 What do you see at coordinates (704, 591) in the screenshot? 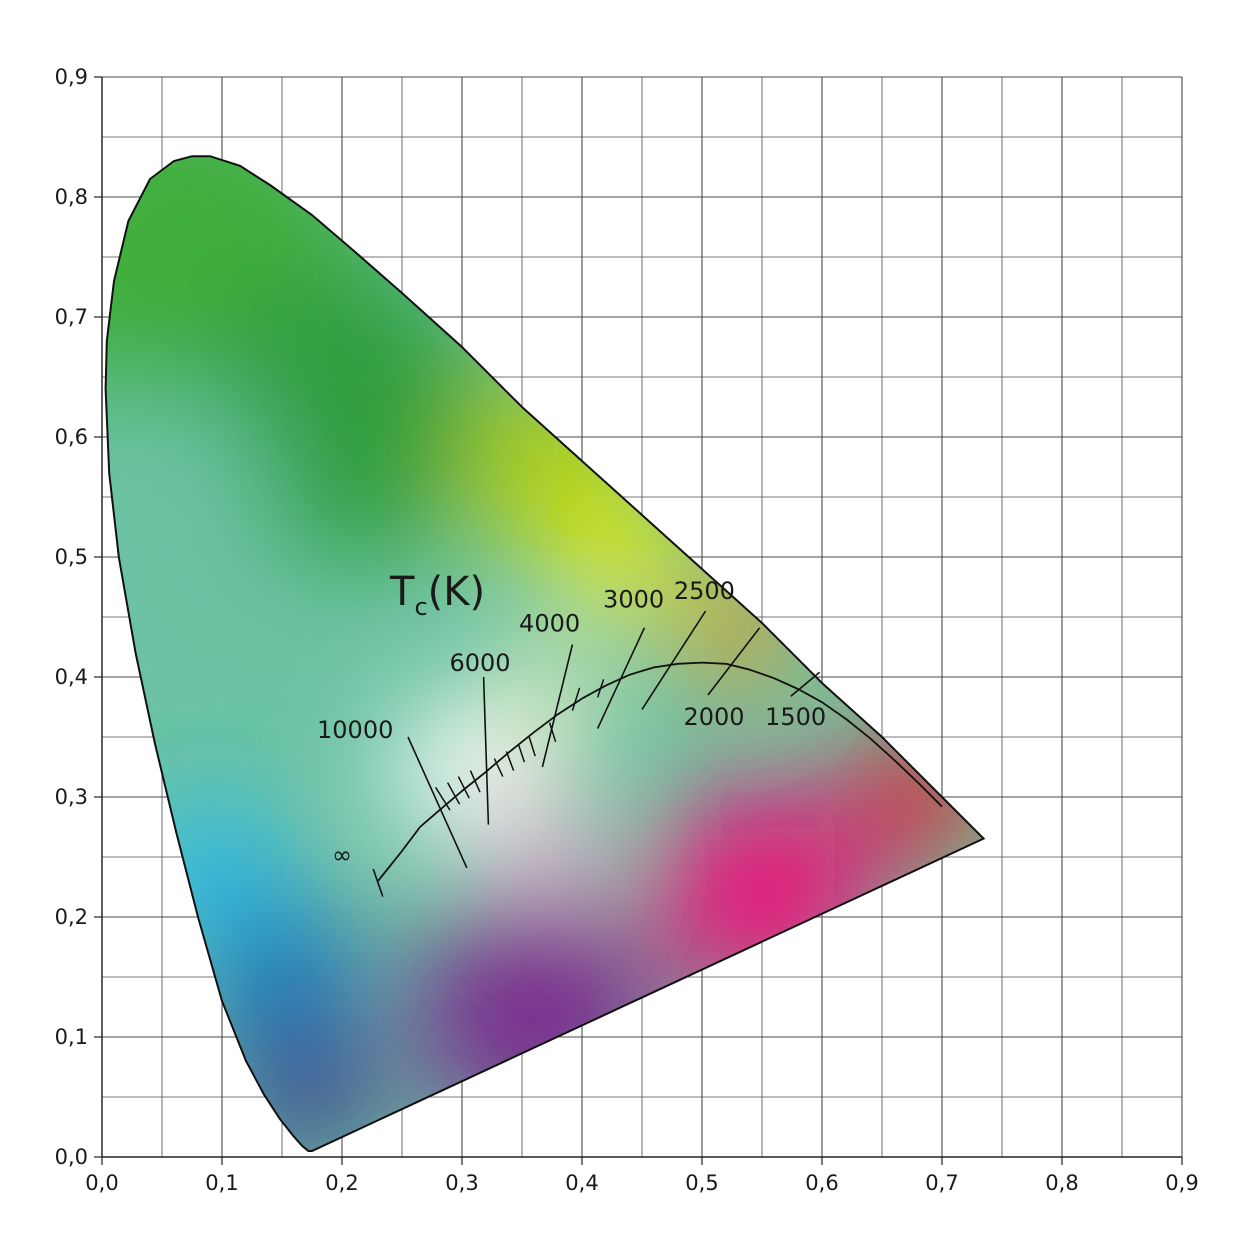
I see `isotherm-label: 2500` at bounding box center [704, 591].